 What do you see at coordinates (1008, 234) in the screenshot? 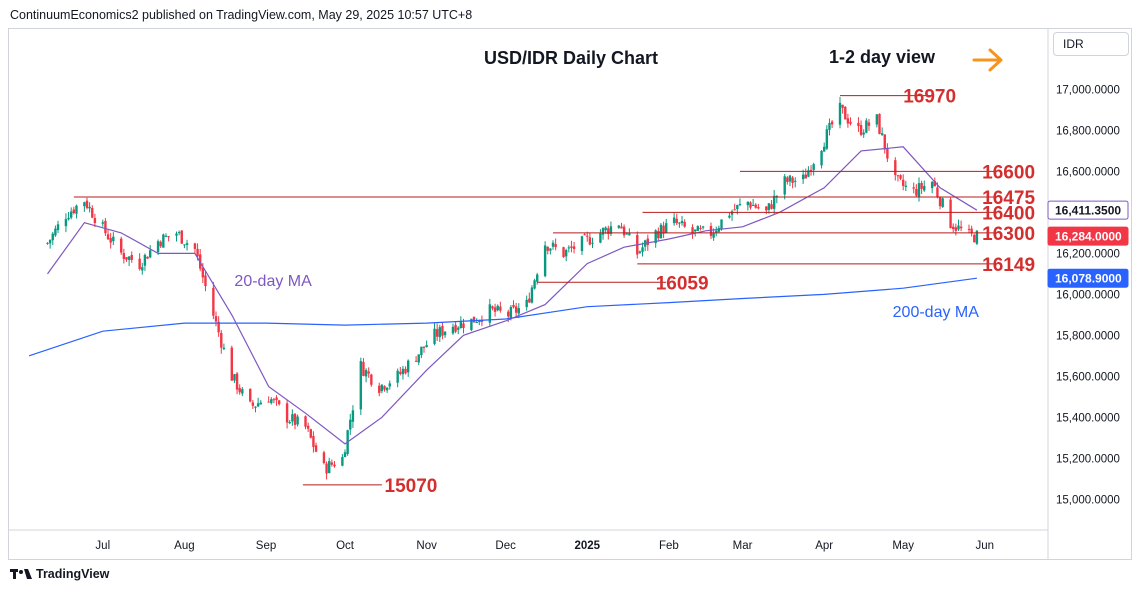
I see `level-label: 16300` at bounding box center [1008, 234].